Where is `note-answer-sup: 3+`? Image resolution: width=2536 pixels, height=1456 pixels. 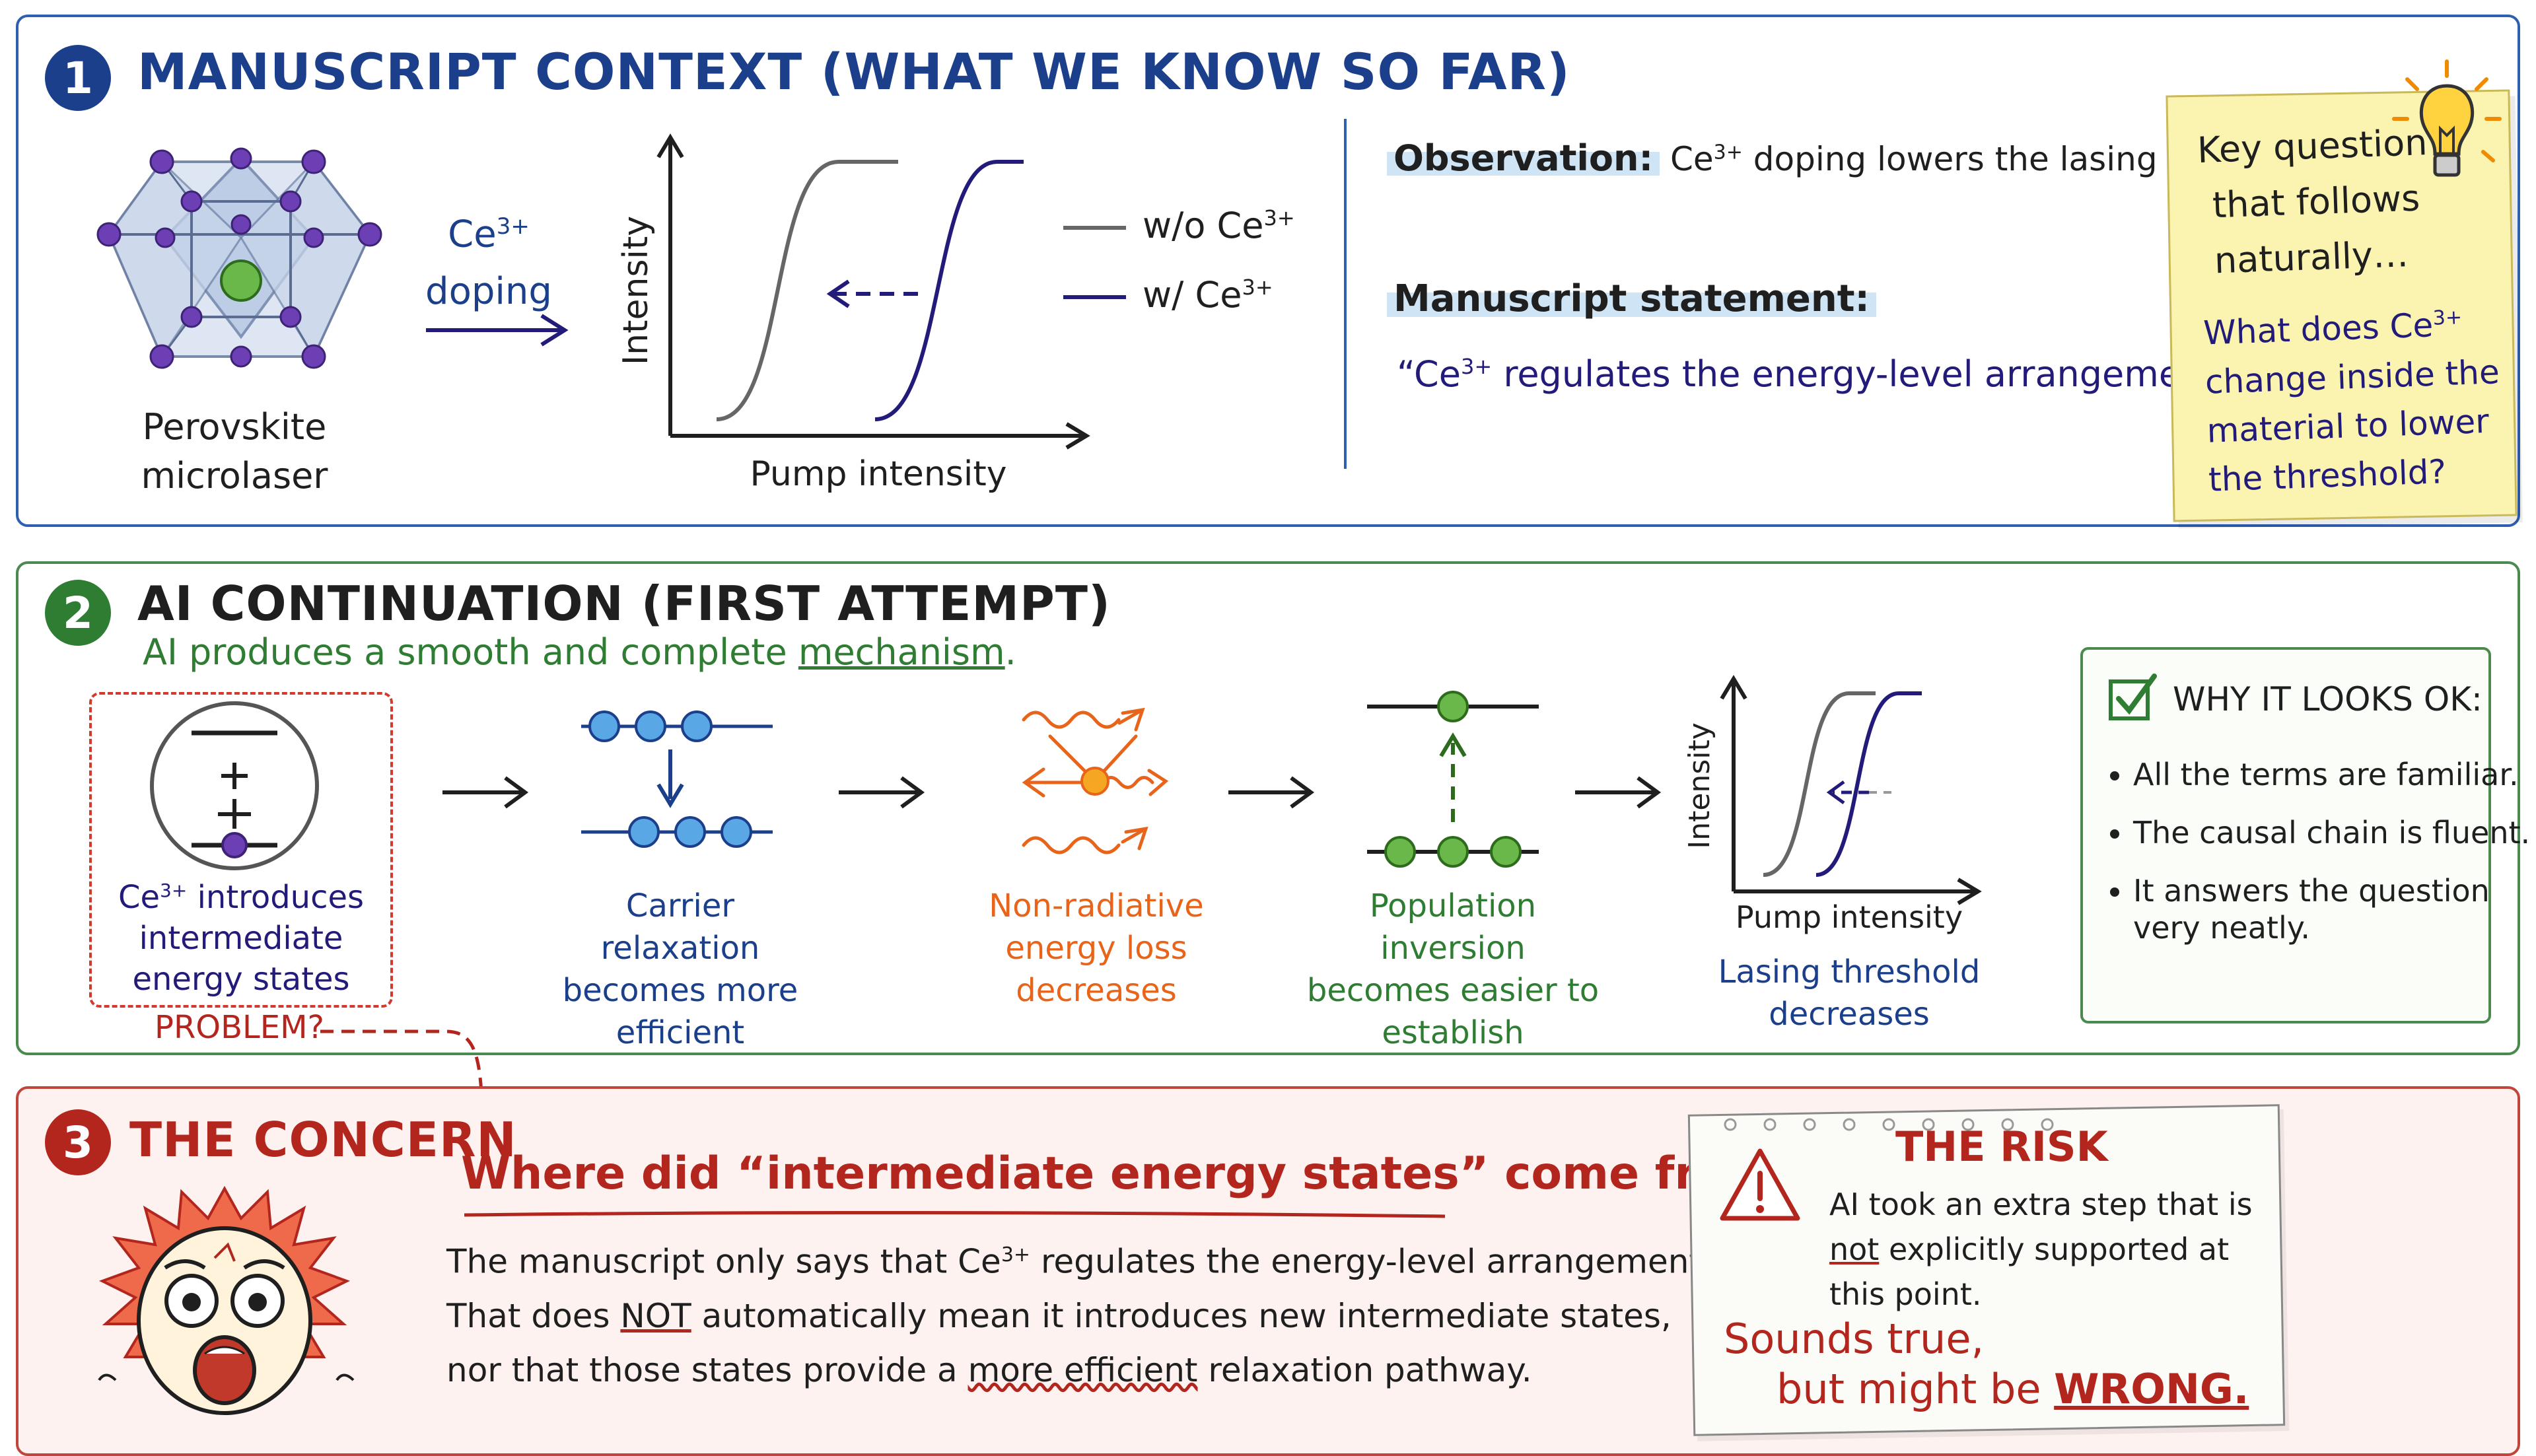 note-answer-sup: 3+ is located at coordinates (2447, 318).